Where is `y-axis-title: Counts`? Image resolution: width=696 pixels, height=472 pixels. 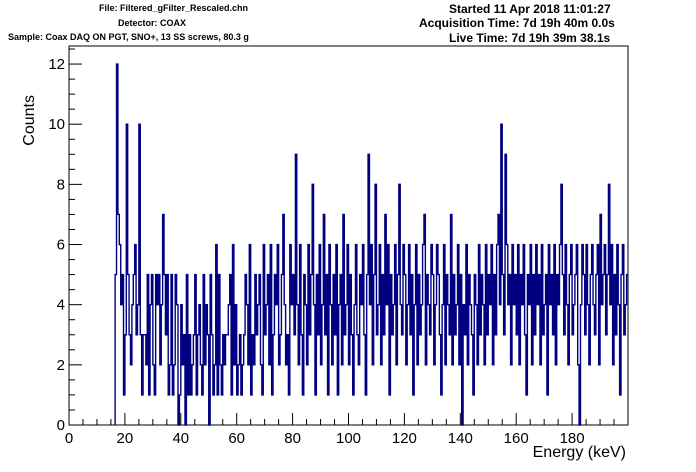
y-axis-title: Counts is located at coordinates (29, 120).